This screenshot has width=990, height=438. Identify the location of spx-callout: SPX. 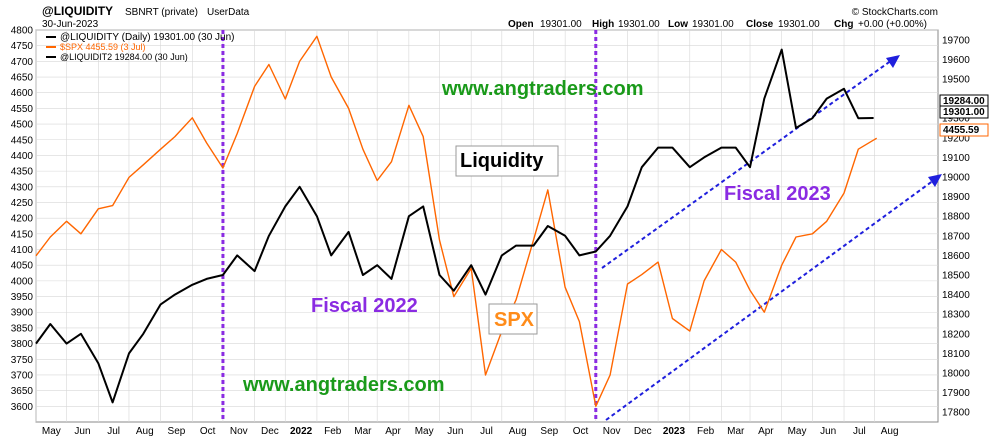
(514, 320).